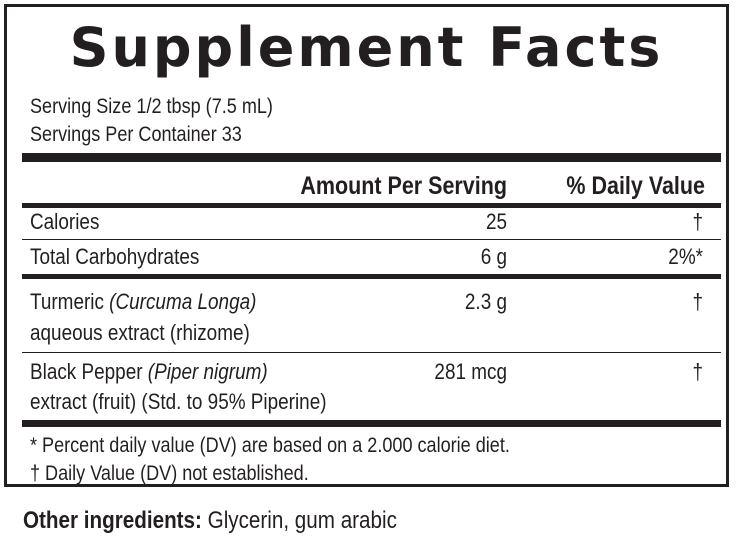 The image size is (738, 544). Describe the element at coordinates (136, 134) in the screenshot. I see `servings-per-container: Servings Per Container 33` at that location.